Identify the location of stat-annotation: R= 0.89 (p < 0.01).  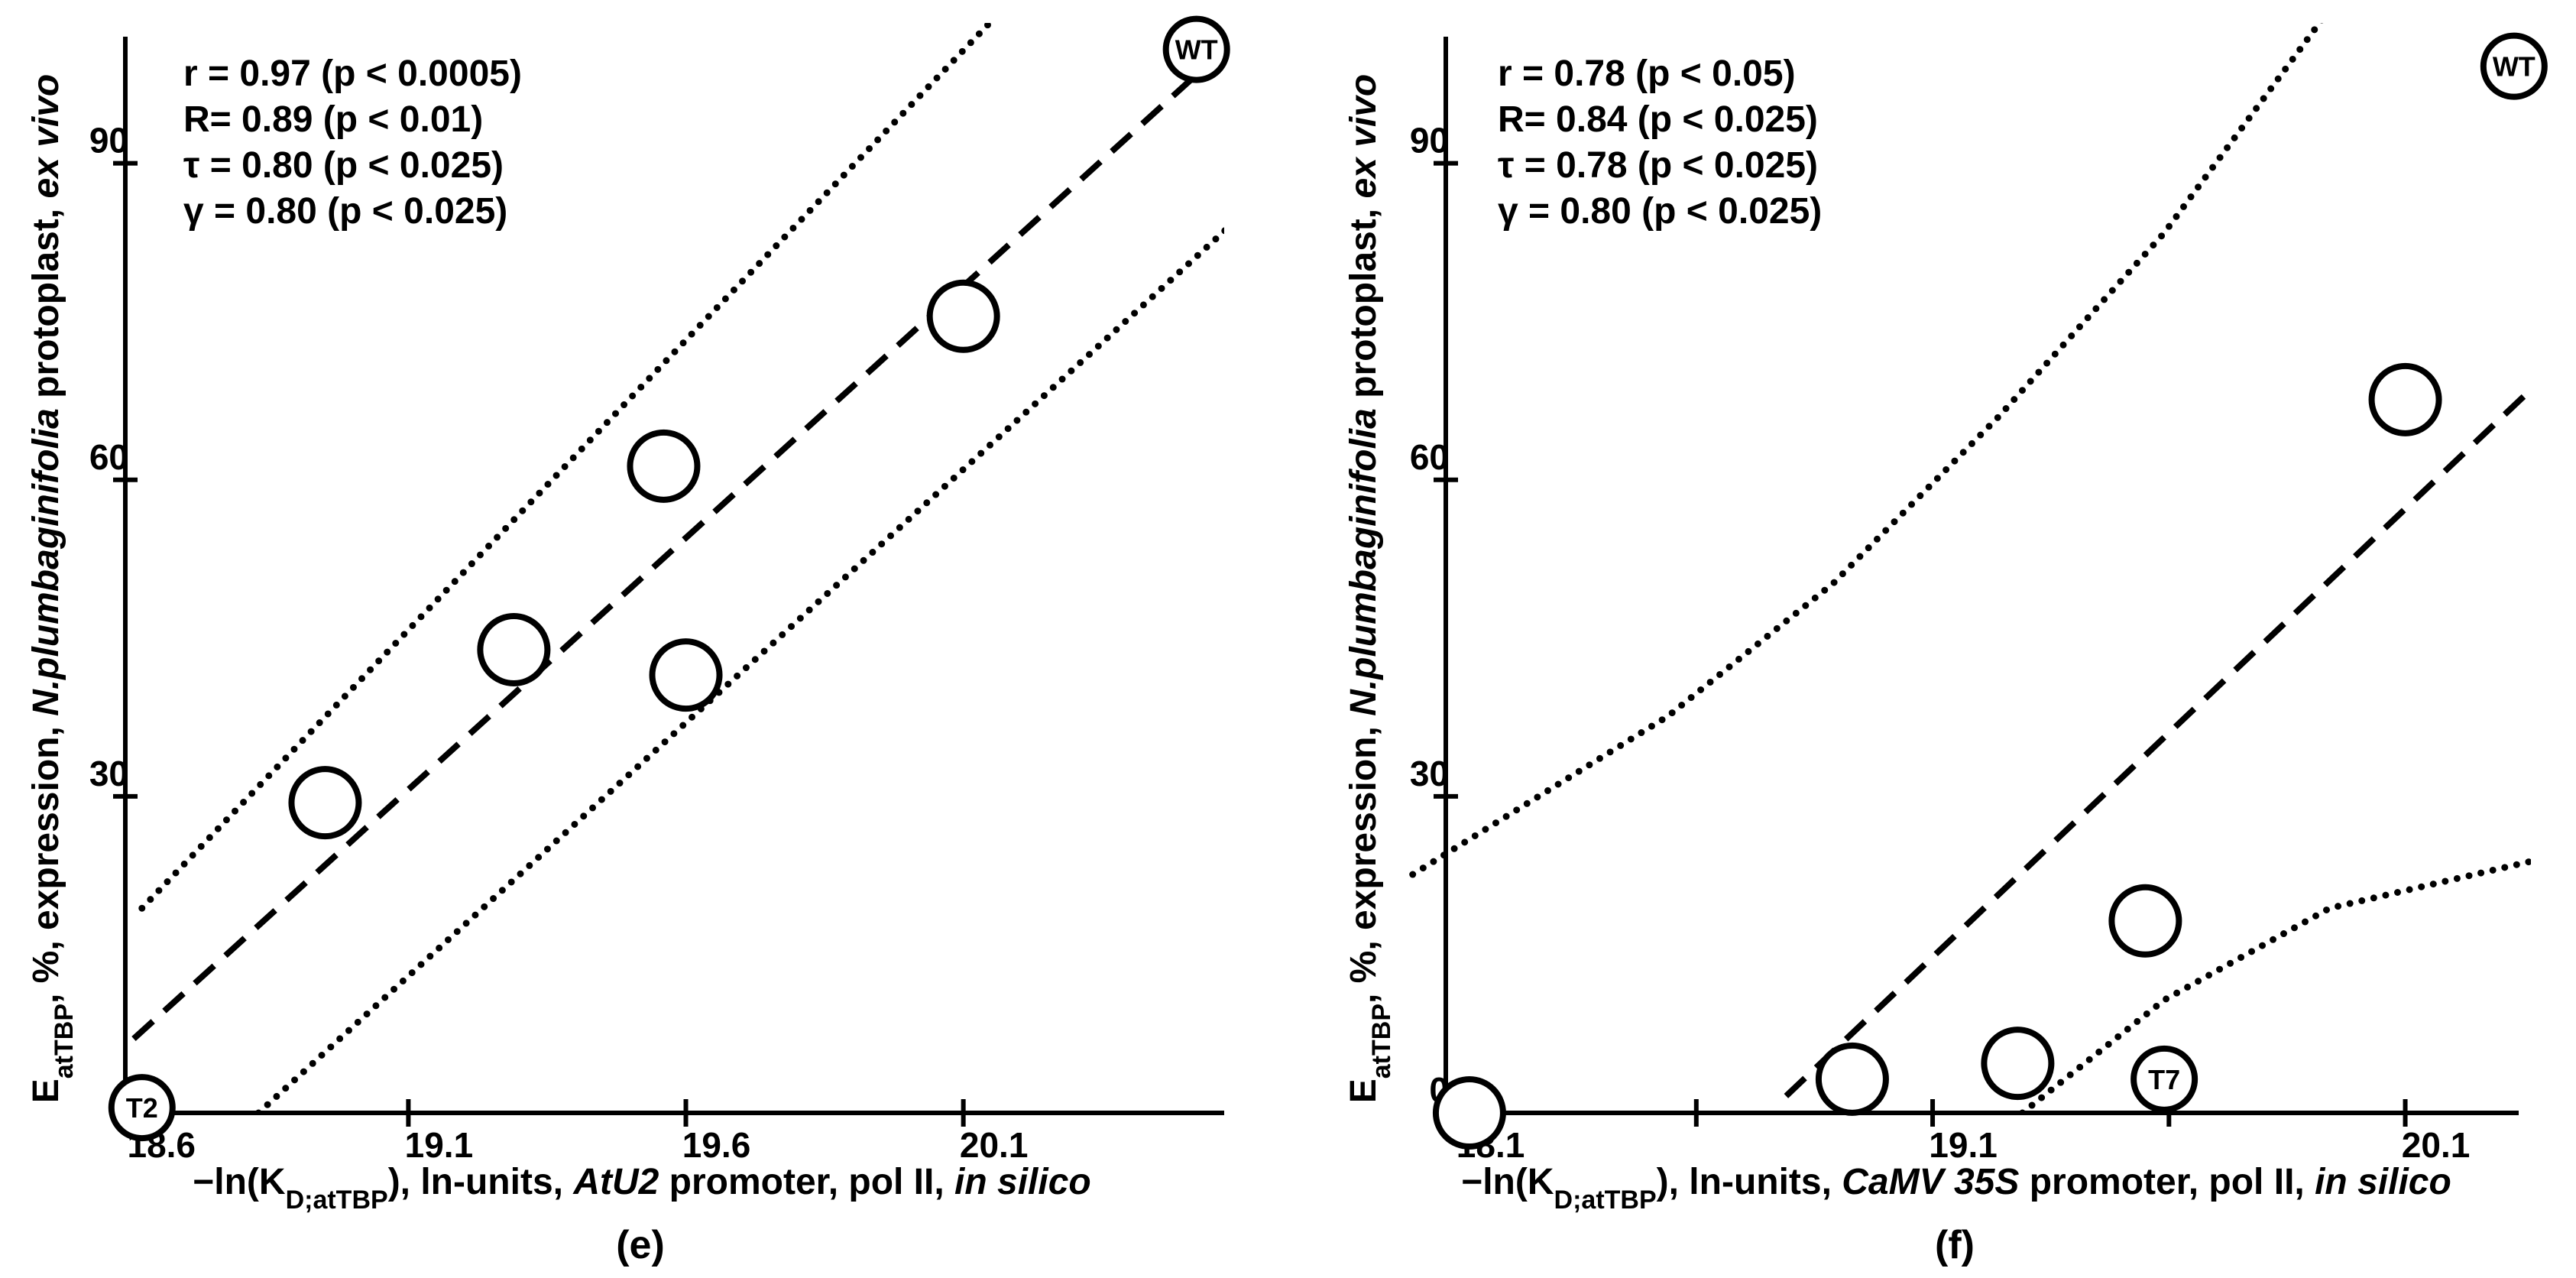
(333, 119).